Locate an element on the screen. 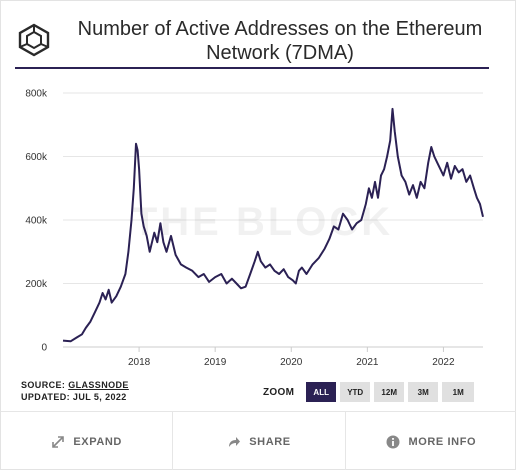 The width and height of the screenshot is (516, 470). x-tick-label: 2018 is located at coordinates (139, 362).